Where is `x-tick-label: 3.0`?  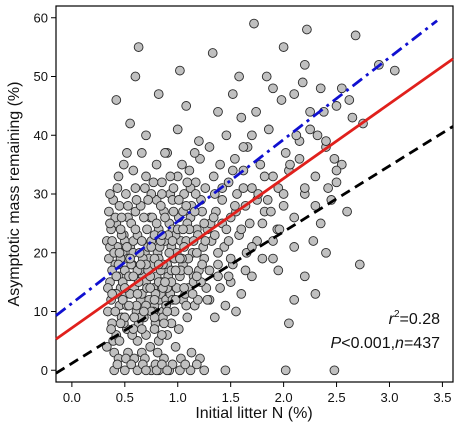 x-tick-label: 3.0 is located at coordinates (389, 397).